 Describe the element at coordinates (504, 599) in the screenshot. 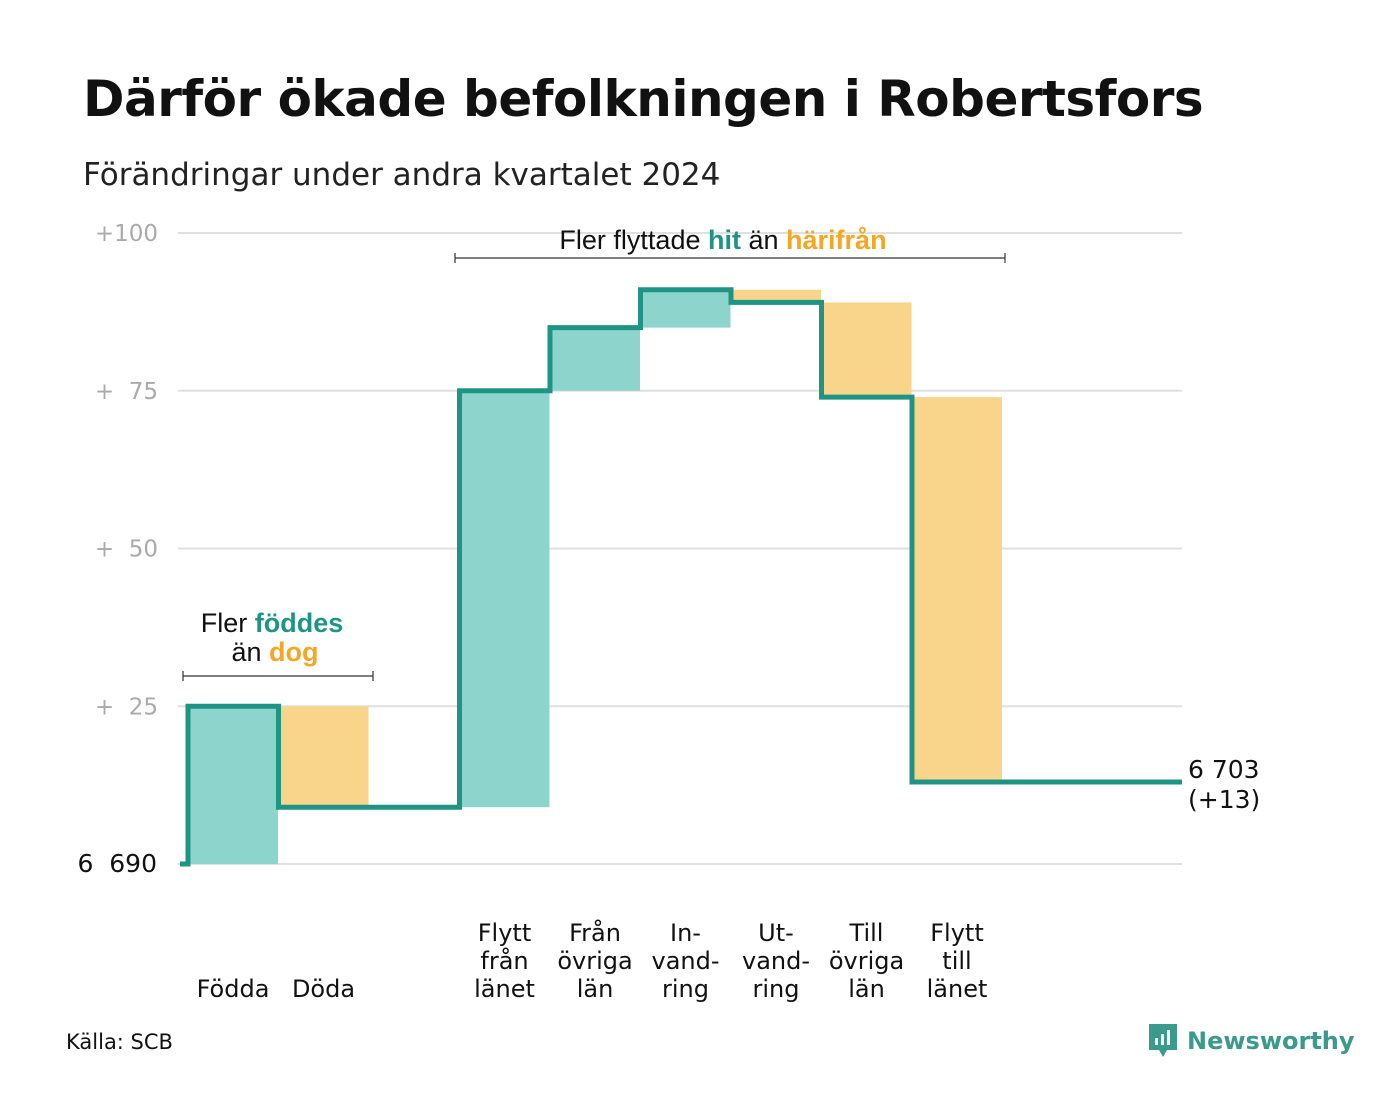

I see `bar-flytt-från-länet` at that location.